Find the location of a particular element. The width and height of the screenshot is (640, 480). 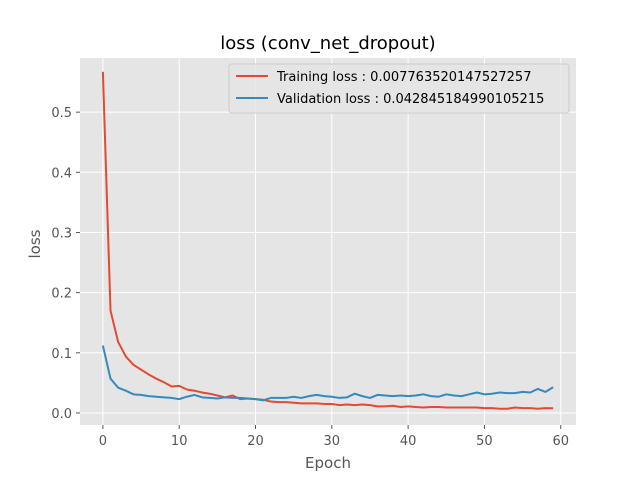

x-tick-label: 40 is located at coordinates (408, 441).